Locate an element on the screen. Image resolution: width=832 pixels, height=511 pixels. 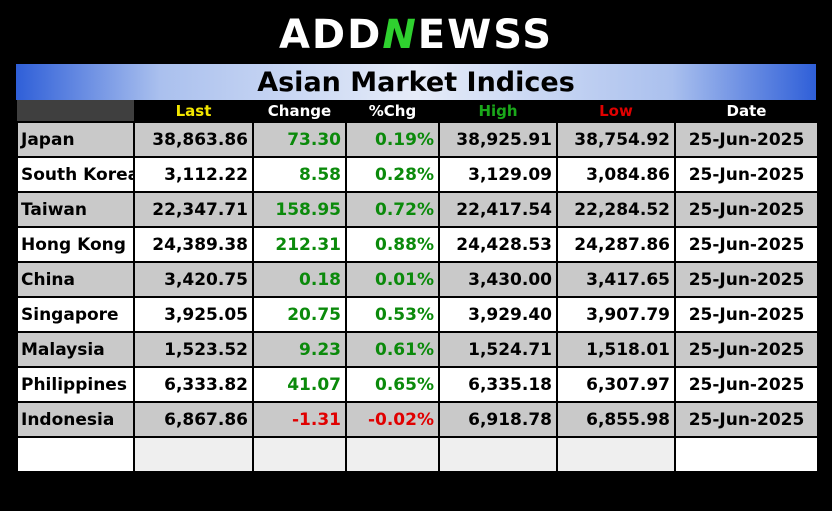
pct-change-cell: 0.28% is located at coordinates (392, 174).